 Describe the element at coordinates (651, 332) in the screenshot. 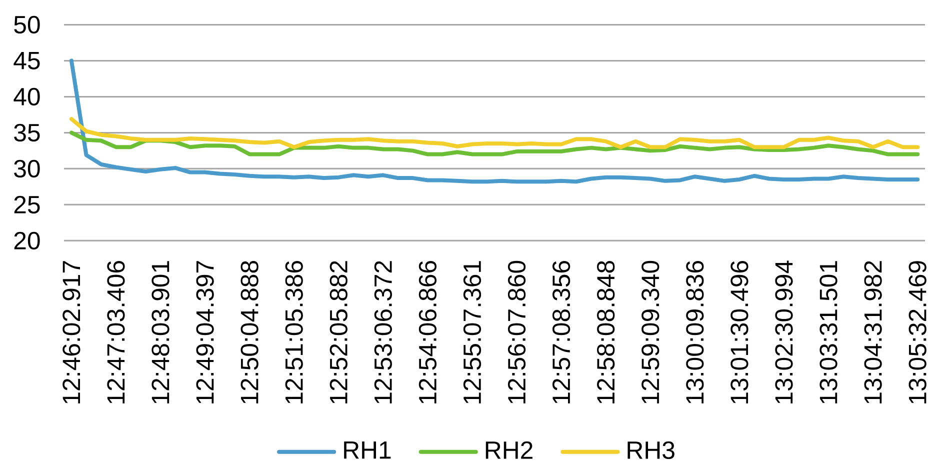

I see `x-tick-label: 12:59:09.340` at that location.